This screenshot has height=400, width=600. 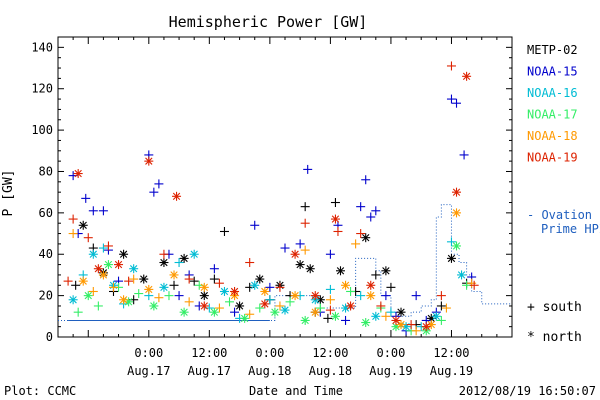 I want to click on legend-entry: NOAA-15, so click(x=552, y=72).